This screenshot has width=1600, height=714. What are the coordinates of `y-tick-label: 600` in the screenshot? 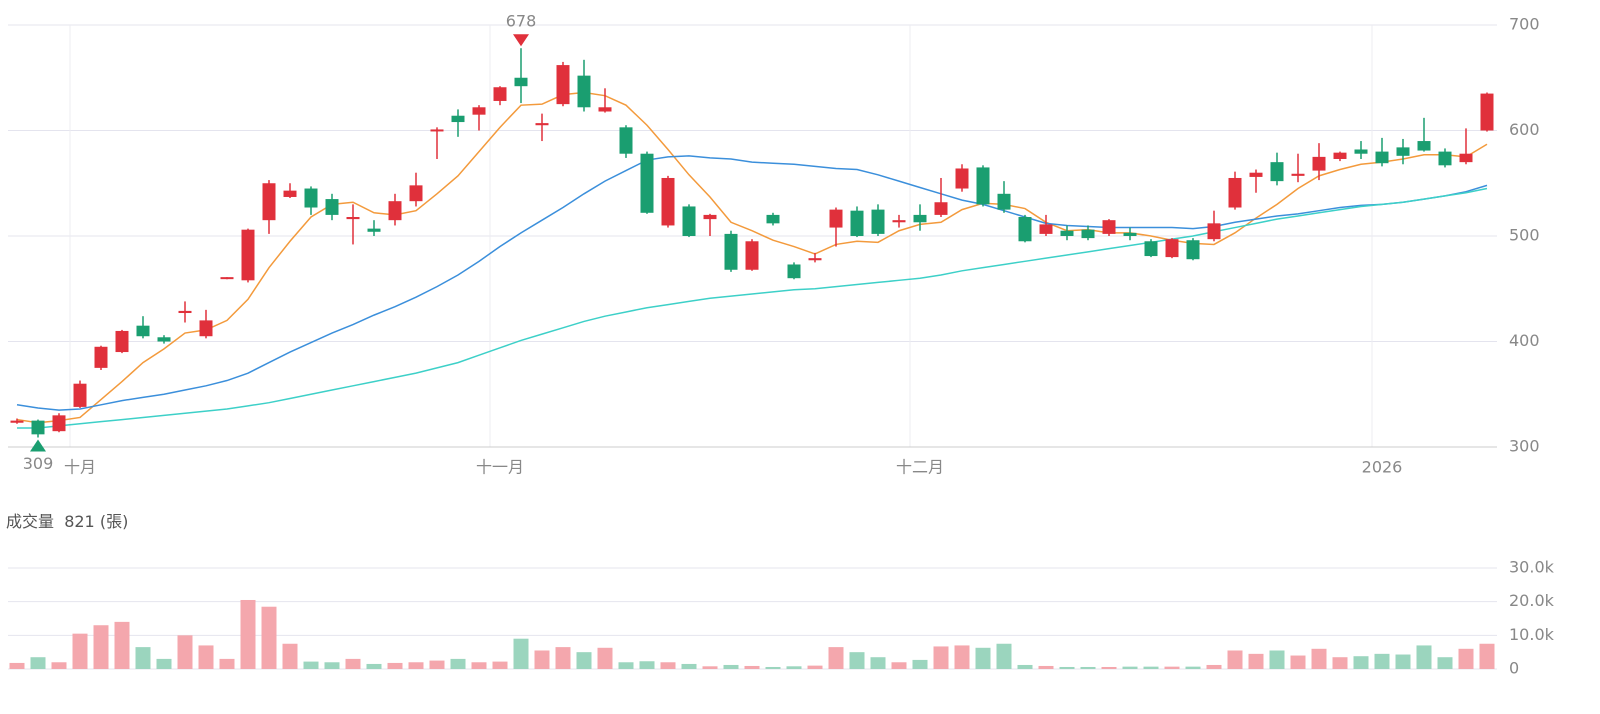 It's located at (1524, 129).